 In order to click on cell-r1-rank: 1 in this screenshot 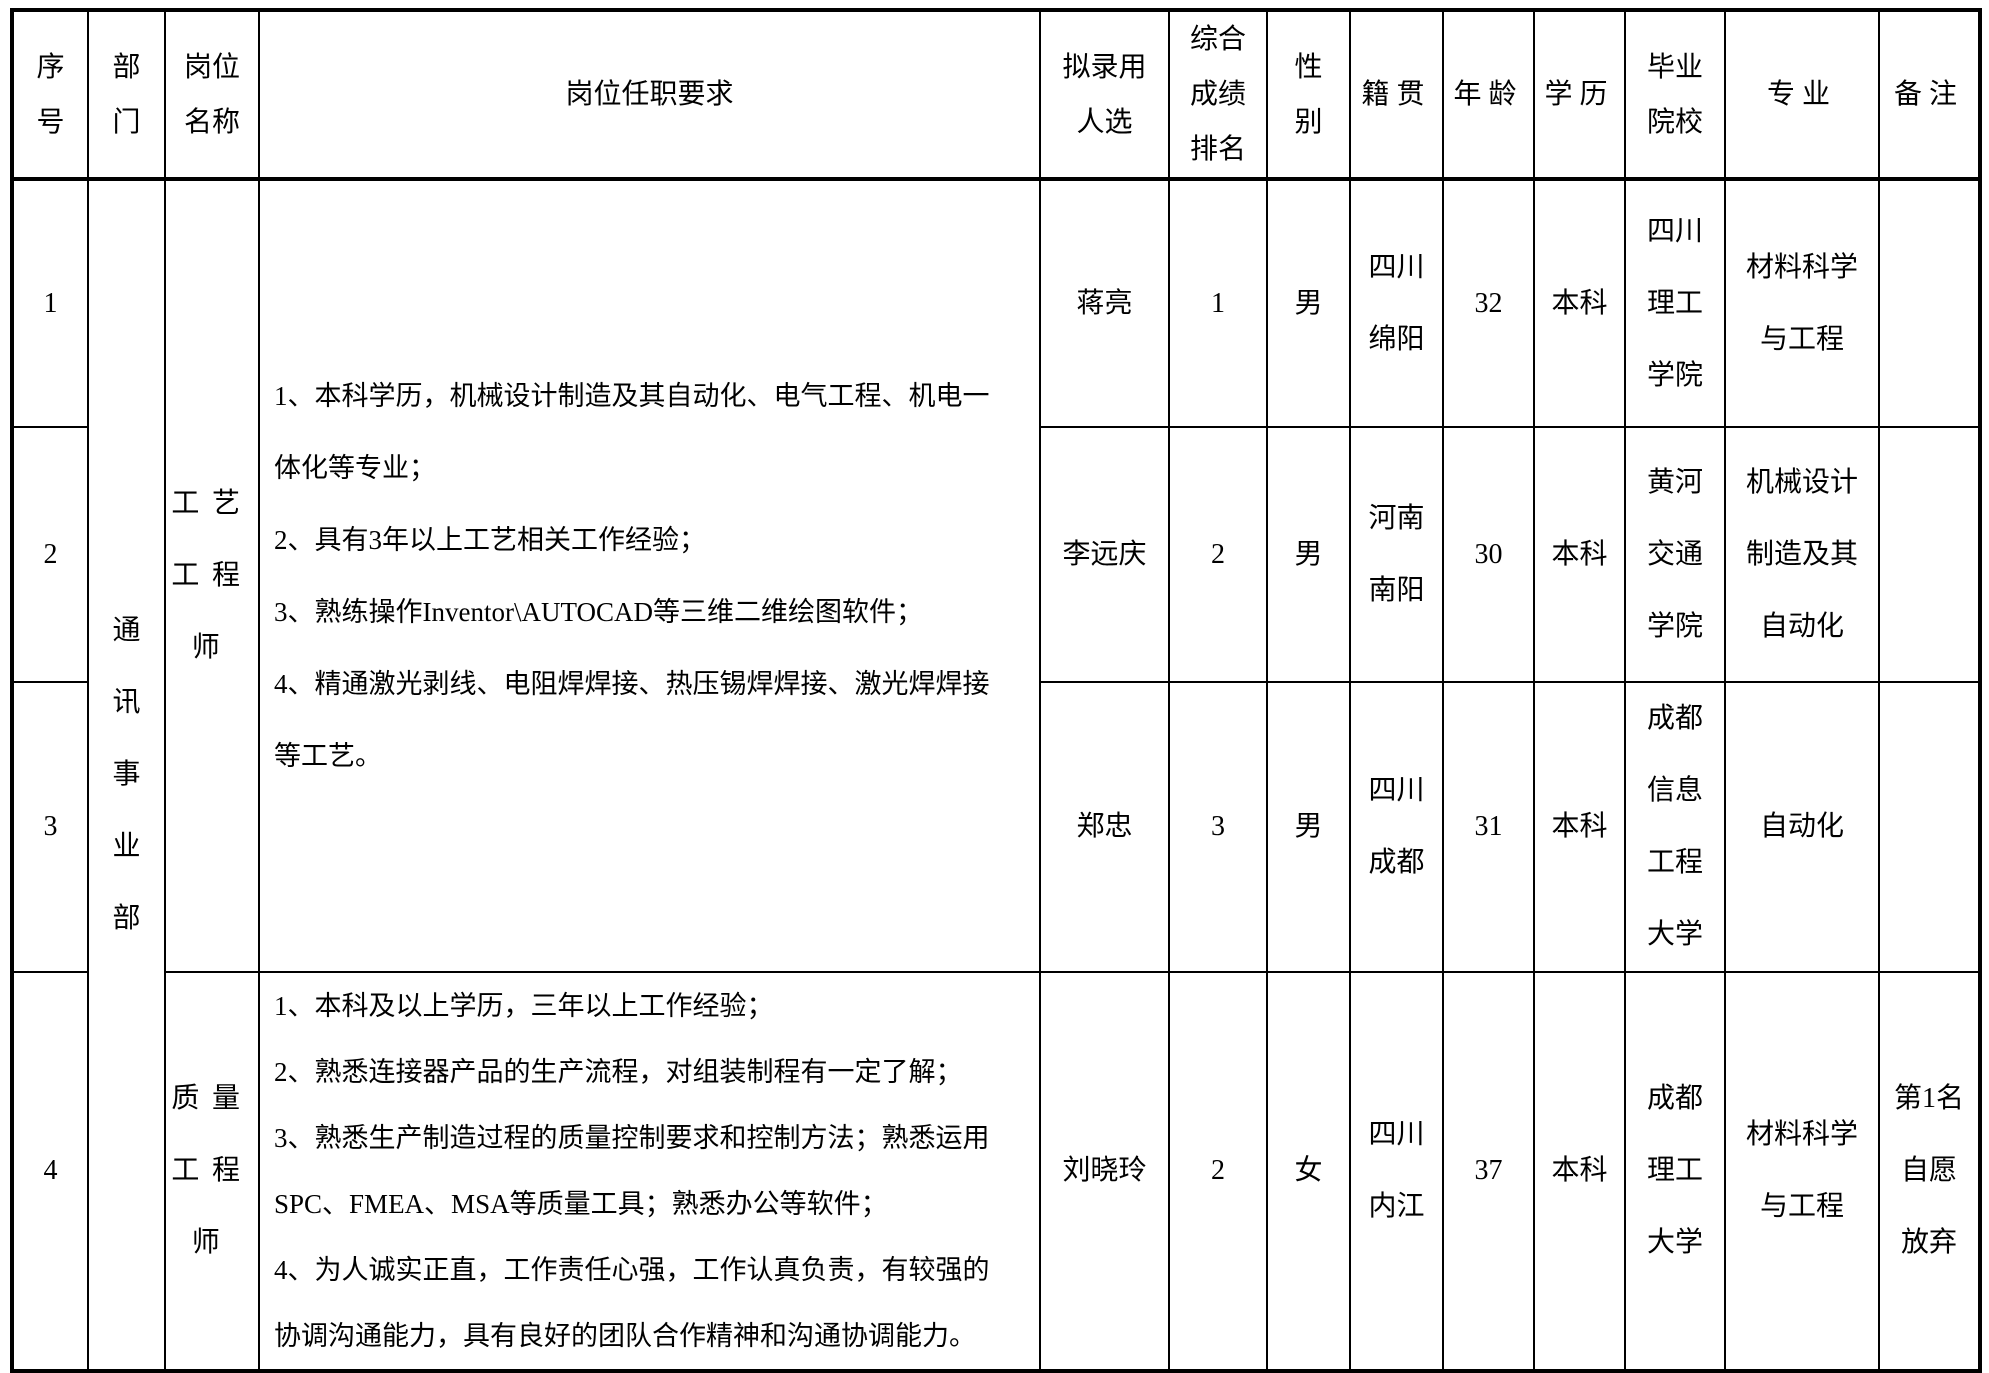, I will do `click(1218, 303)`.